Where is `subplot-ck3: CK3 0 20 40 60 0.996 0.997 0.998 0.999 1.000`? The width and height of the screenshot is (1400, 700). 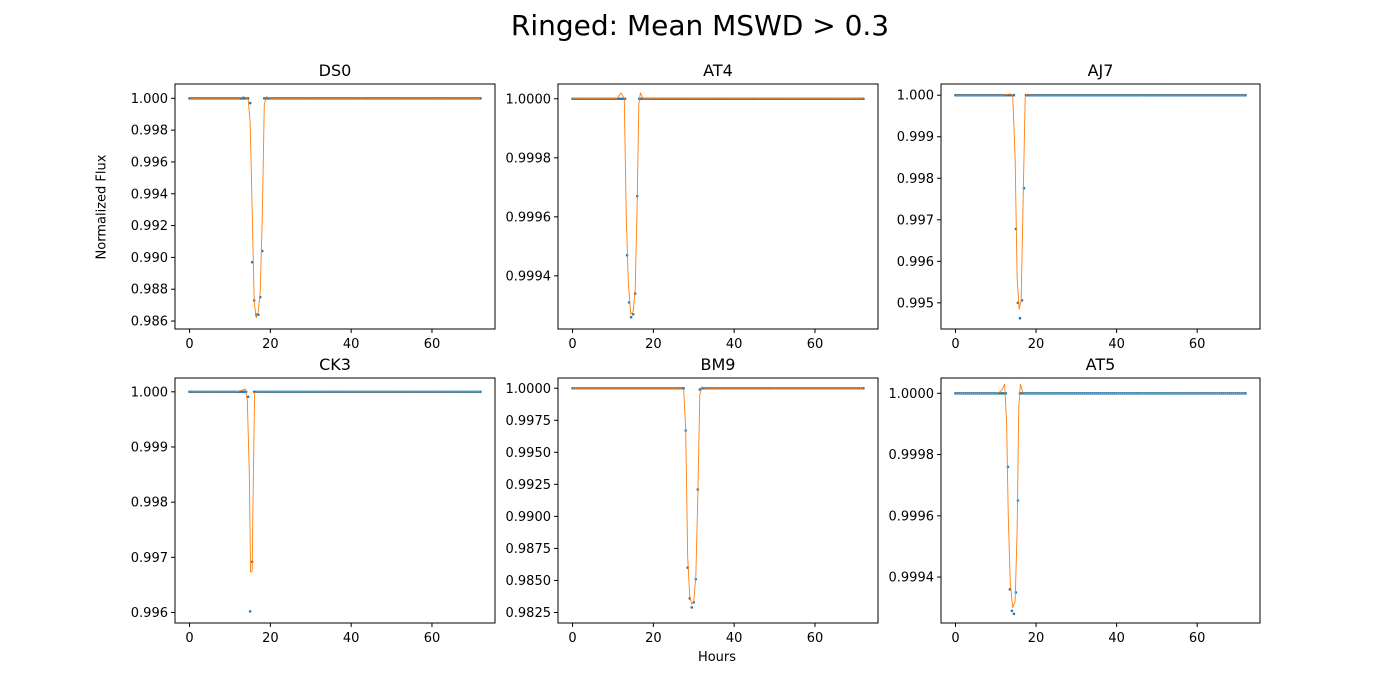 subplot-ck3: CK3 0 20 40 60 0.996 0.997 0.998 0.999 1.000 is located at coordinates (313, 500).